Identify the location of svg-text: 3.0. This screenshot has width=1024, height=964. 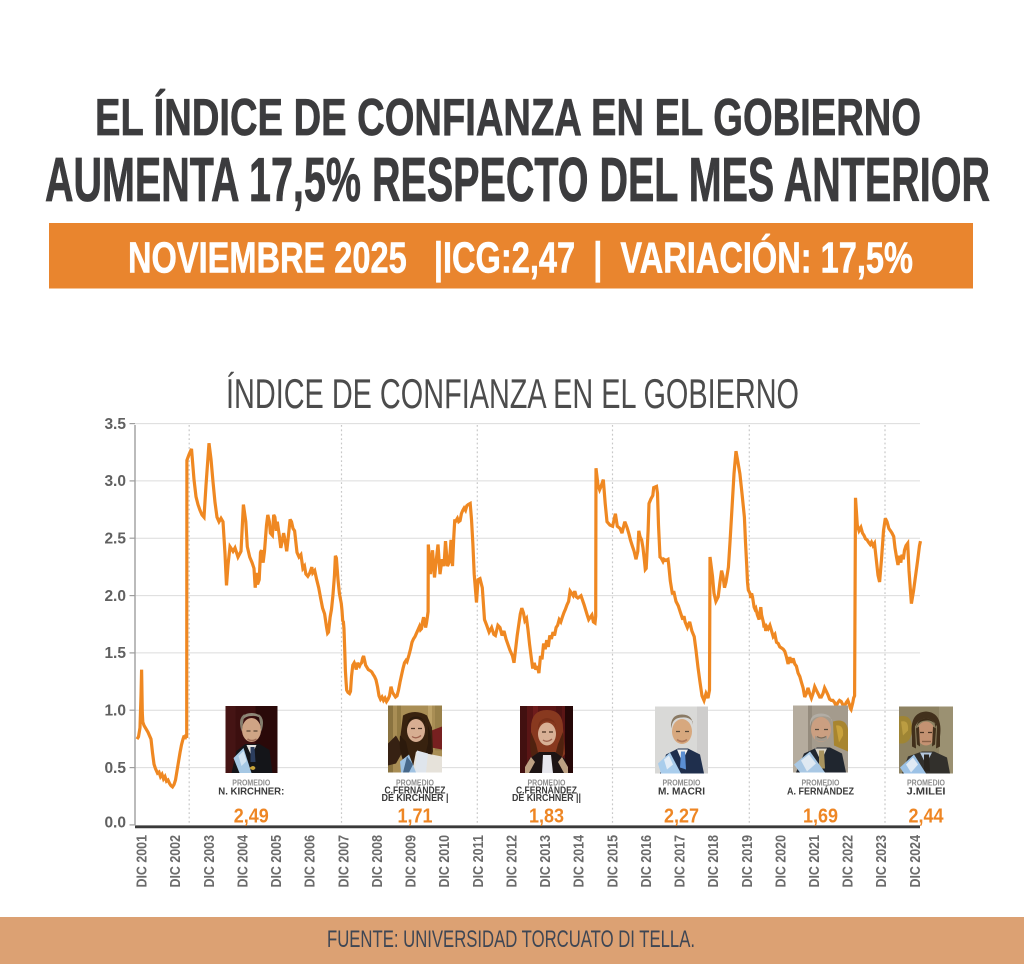
(115, 481).